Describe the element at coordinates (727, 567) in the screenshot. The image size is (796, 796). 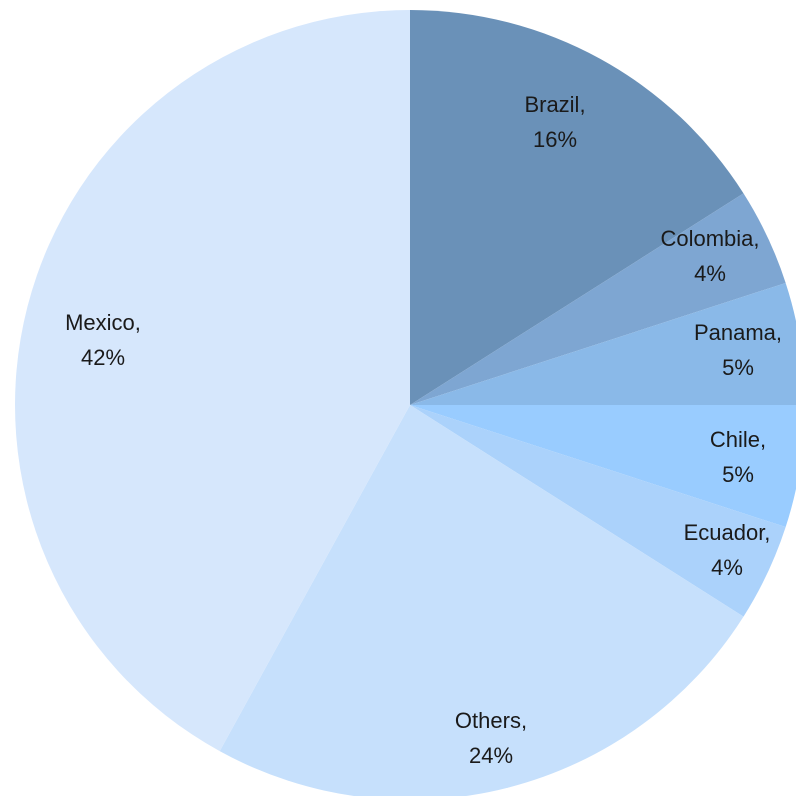
I see `slice-label-value-ecuador: 4%` at that location.